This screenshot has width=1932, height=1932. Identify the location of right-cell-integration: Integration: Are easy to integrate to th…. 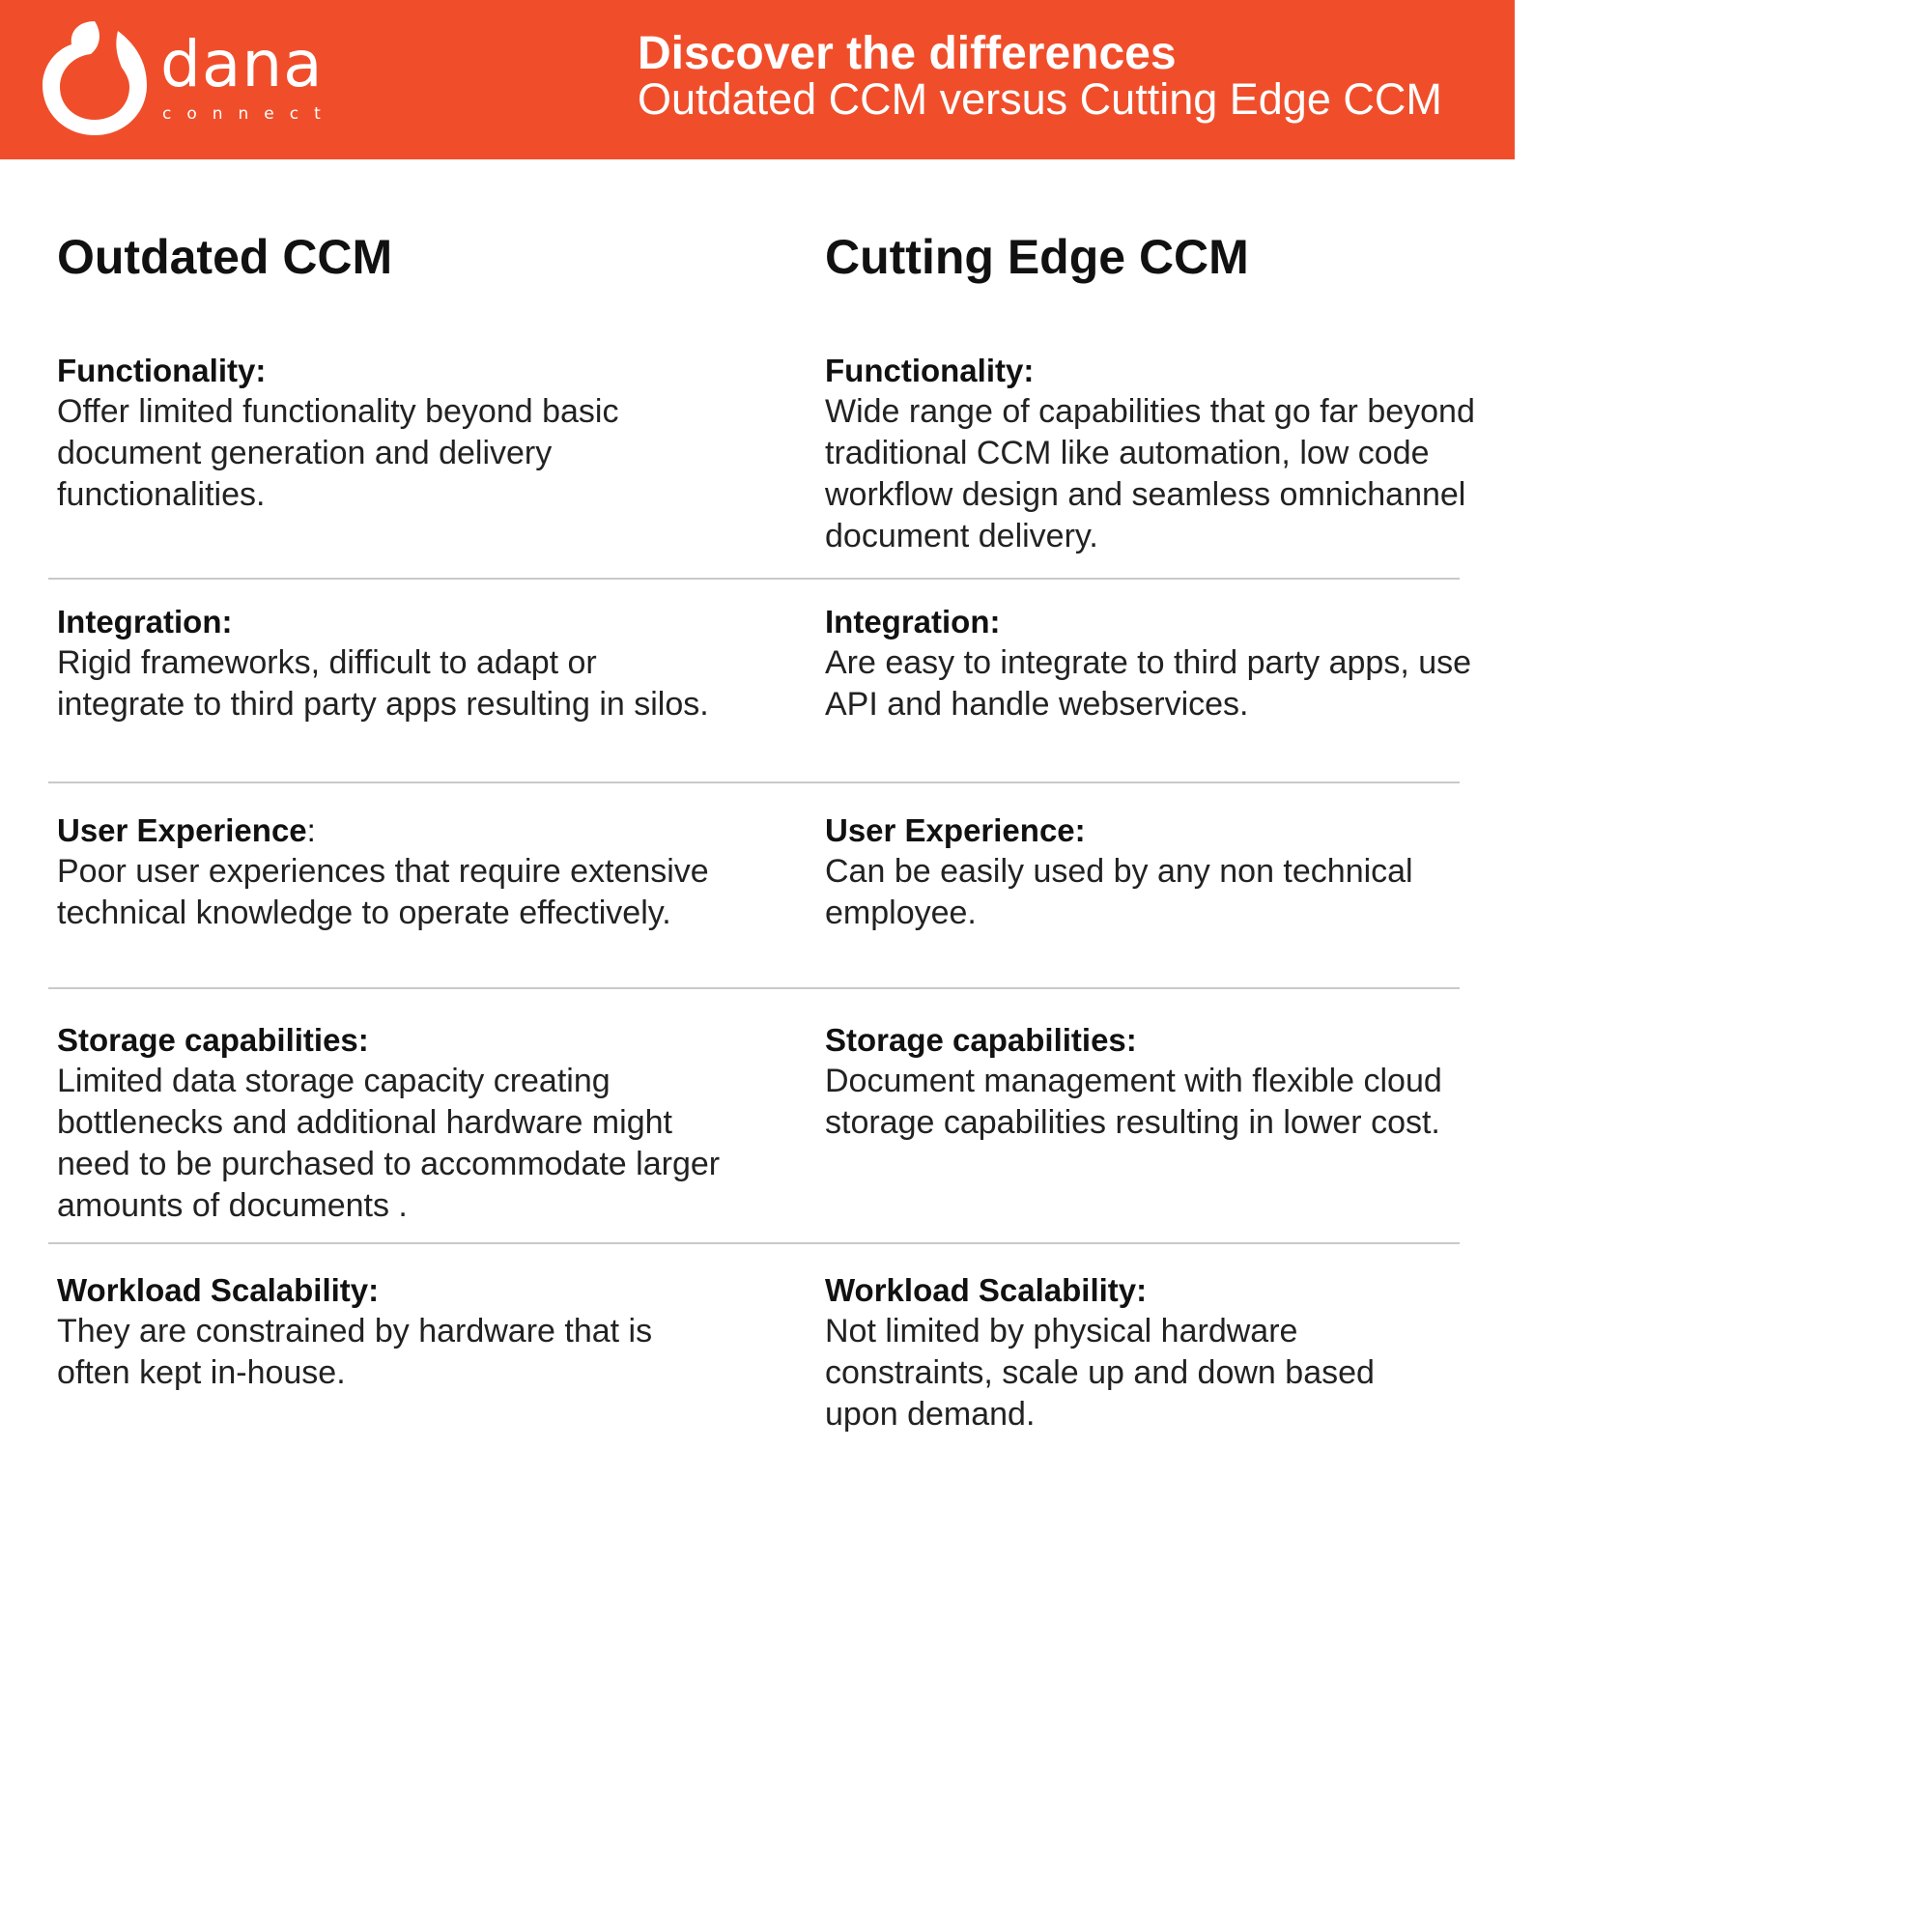
(1153, 663).